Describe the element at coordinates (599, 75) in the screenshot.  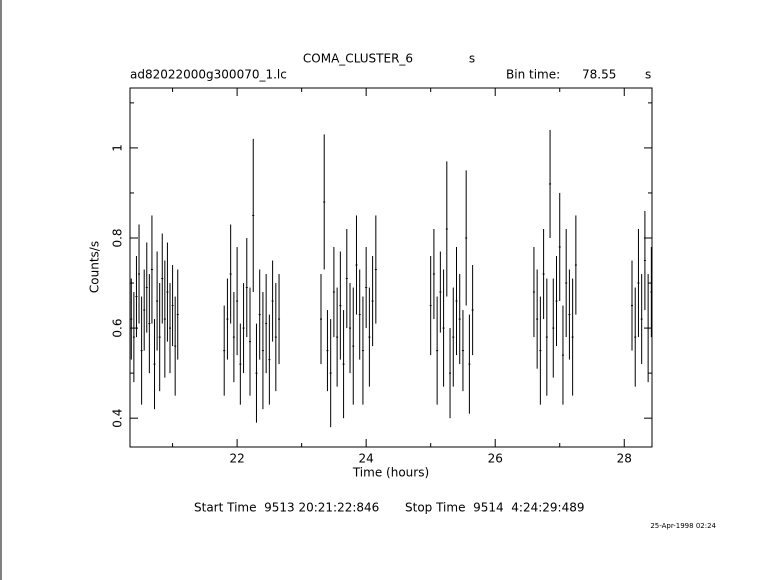
I see `bin-time: 78.55` at that location.